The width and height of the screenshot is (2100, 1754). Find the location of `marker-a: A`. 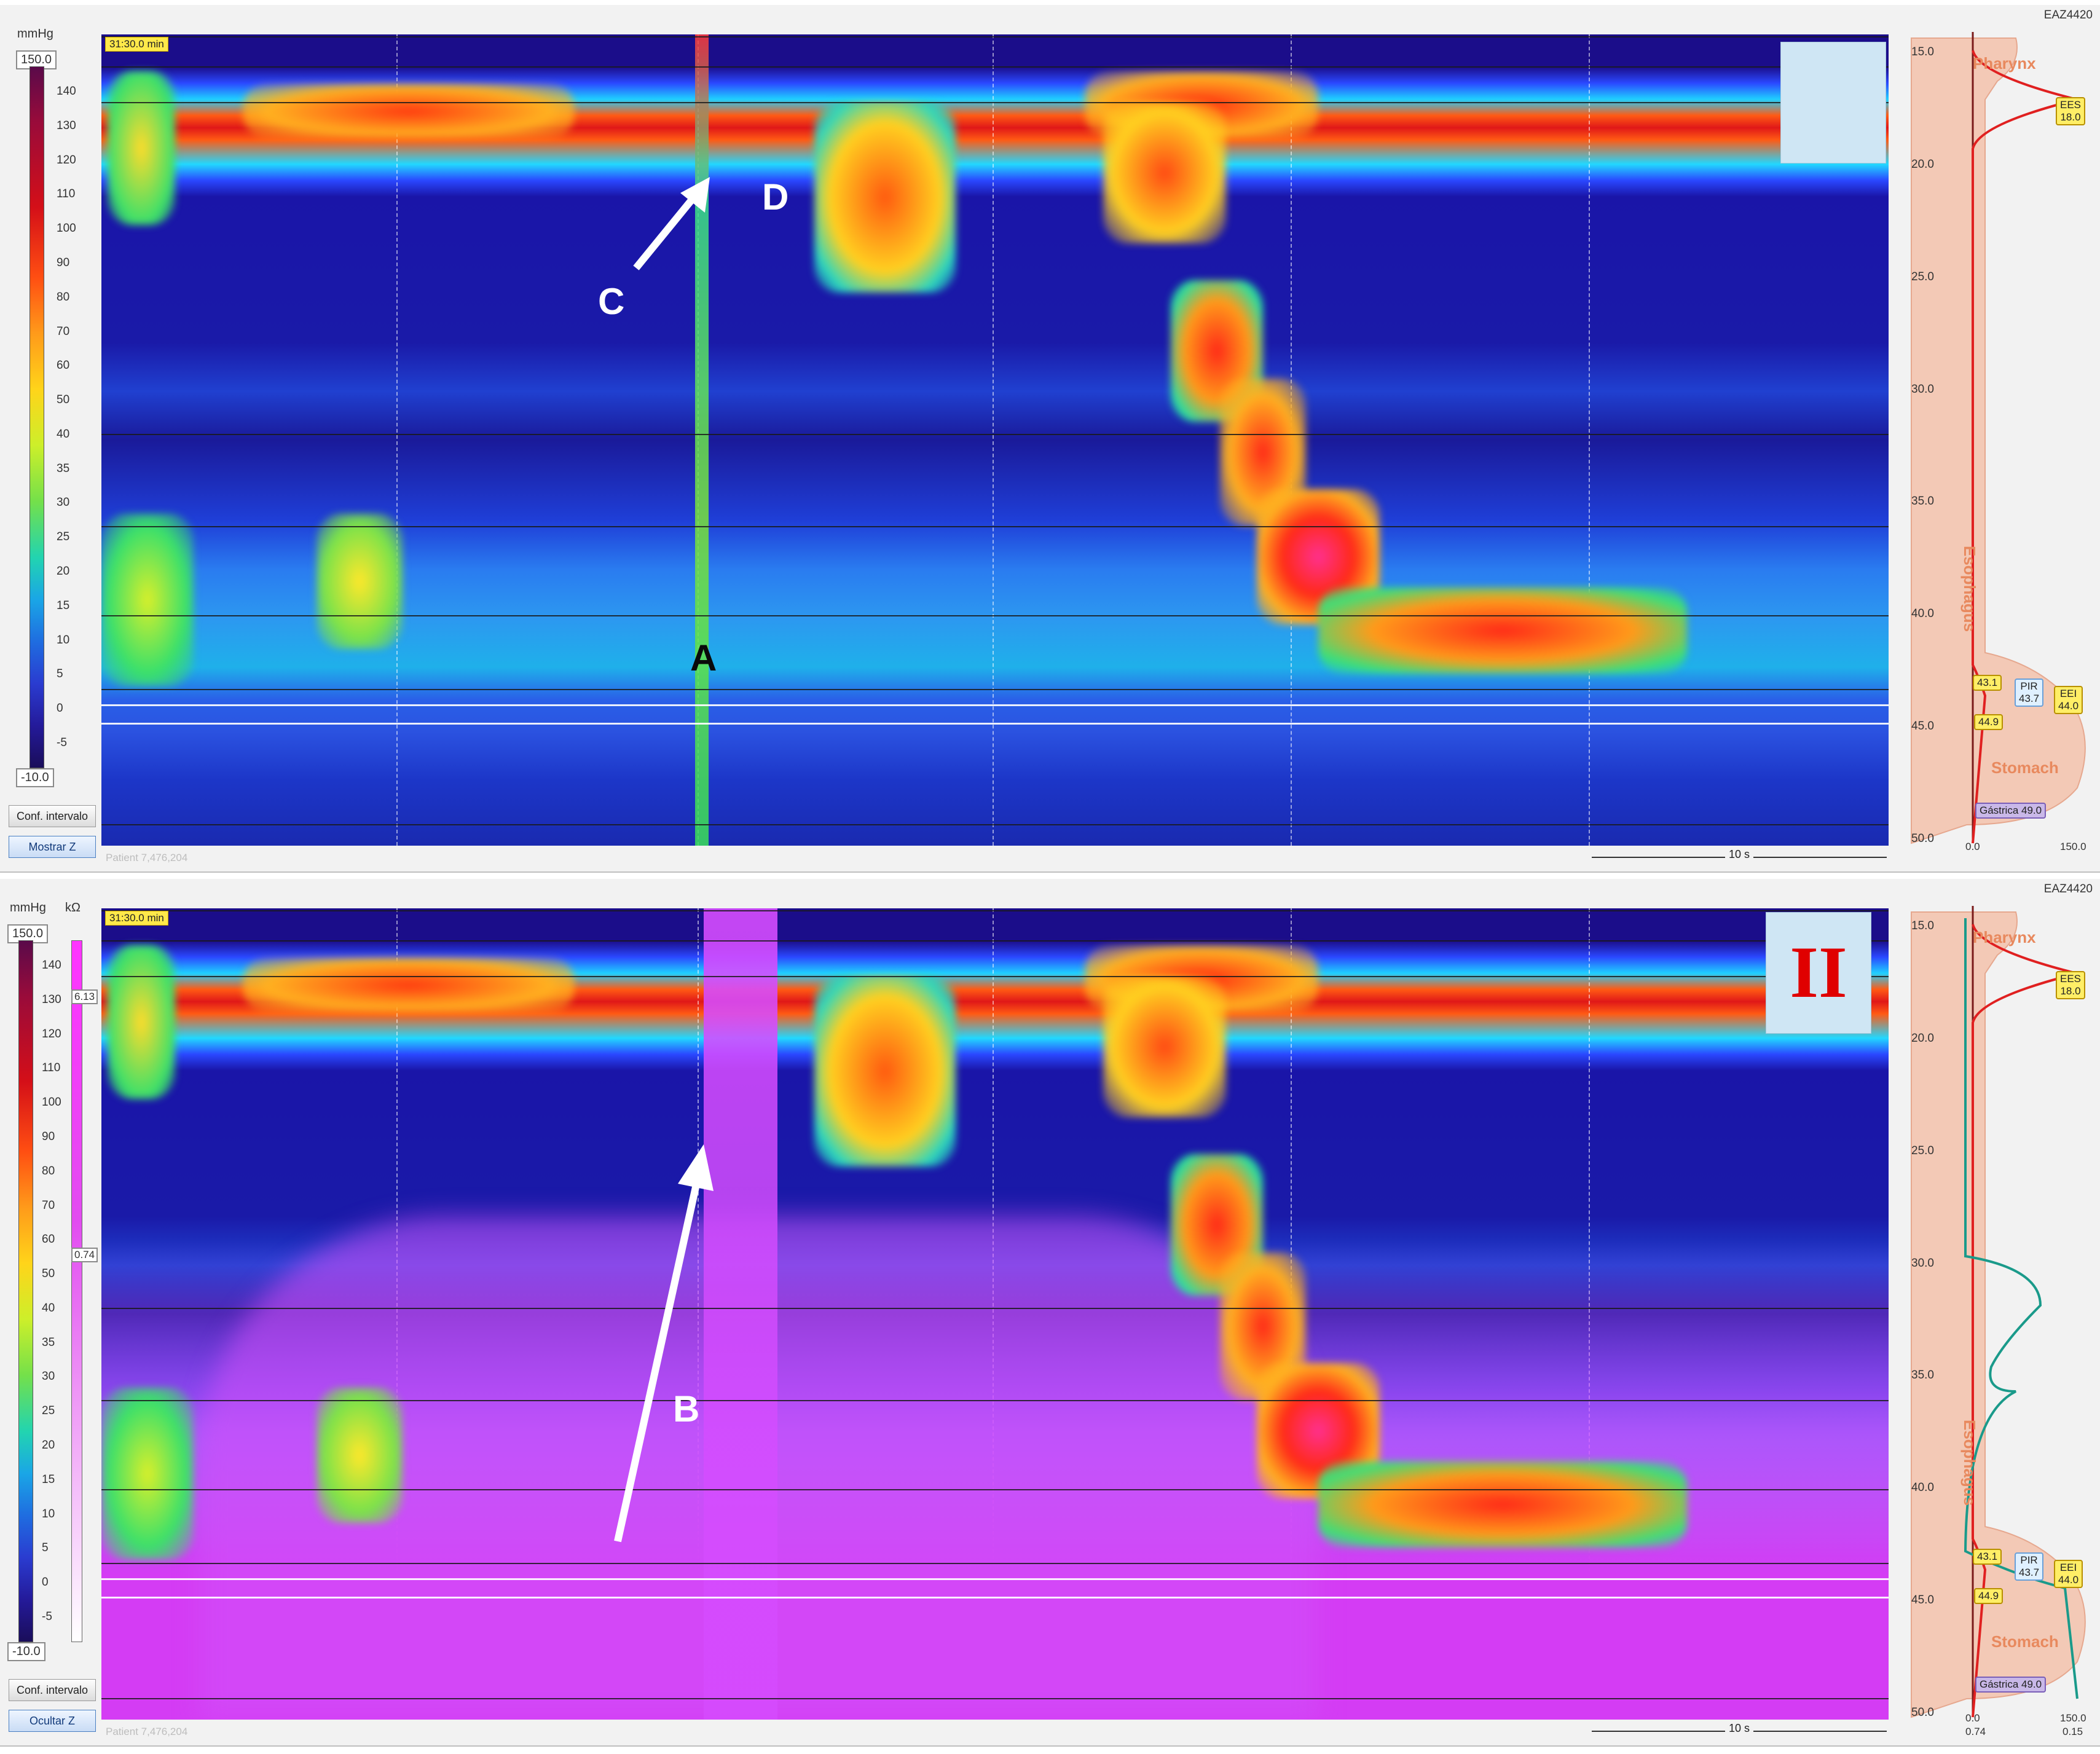

marker-a: A is located at coordinates (704, 658).